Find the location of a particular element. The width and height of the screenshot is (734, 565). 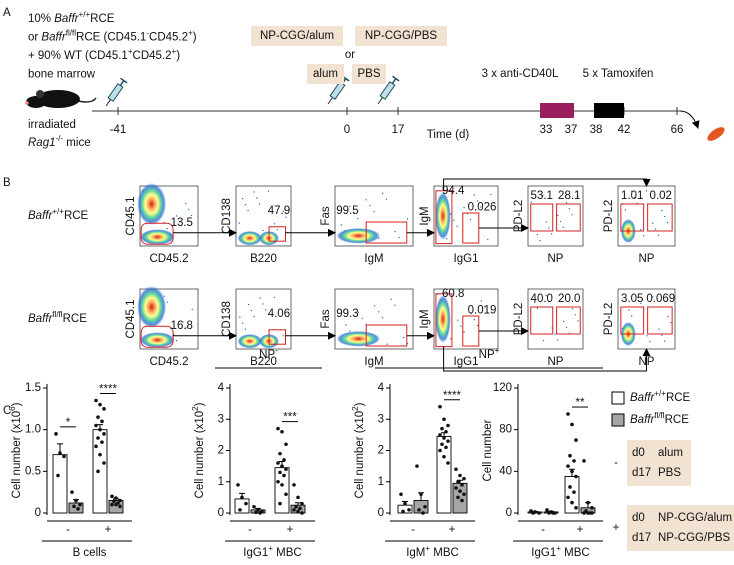

text-part: Cell number (x10 is located at coordinates (200, 455).